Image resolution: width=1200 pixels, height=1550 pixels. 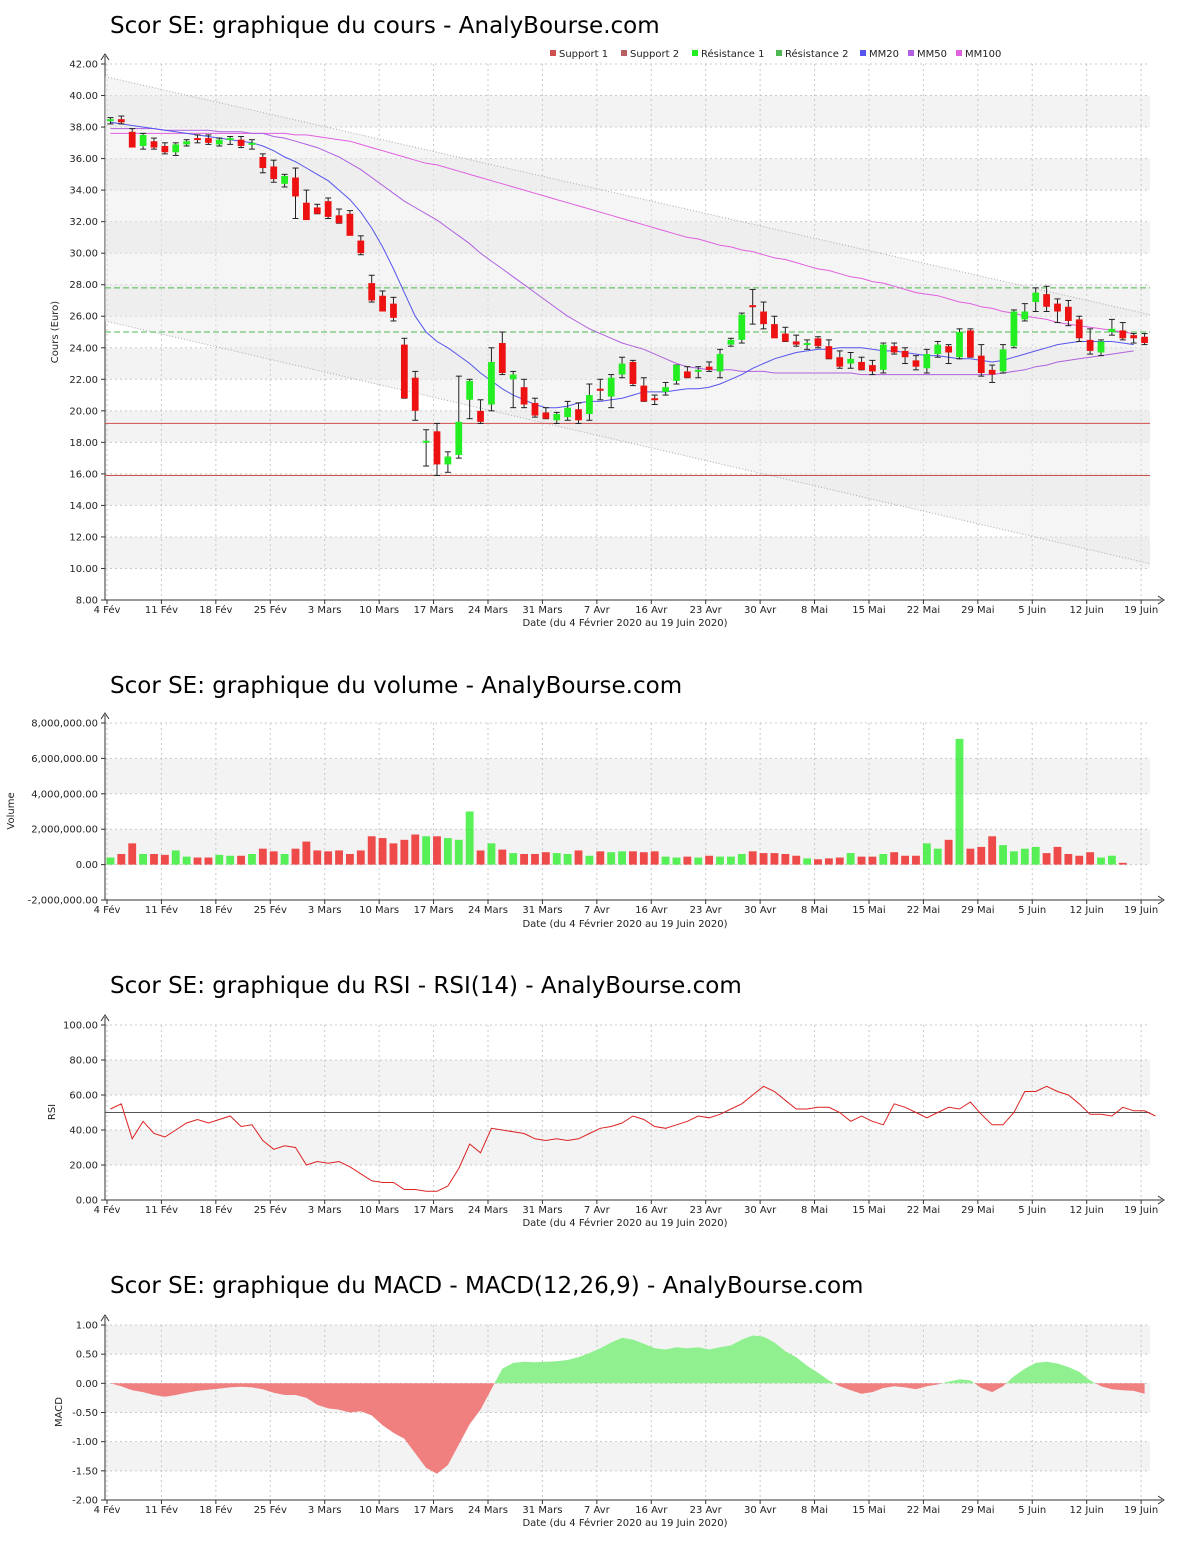 What do you see at coordinates (542, 1210) in the screenshot?
I see `rsi-xtick-label: 31 Mars` at bounding box center [542, 1210].